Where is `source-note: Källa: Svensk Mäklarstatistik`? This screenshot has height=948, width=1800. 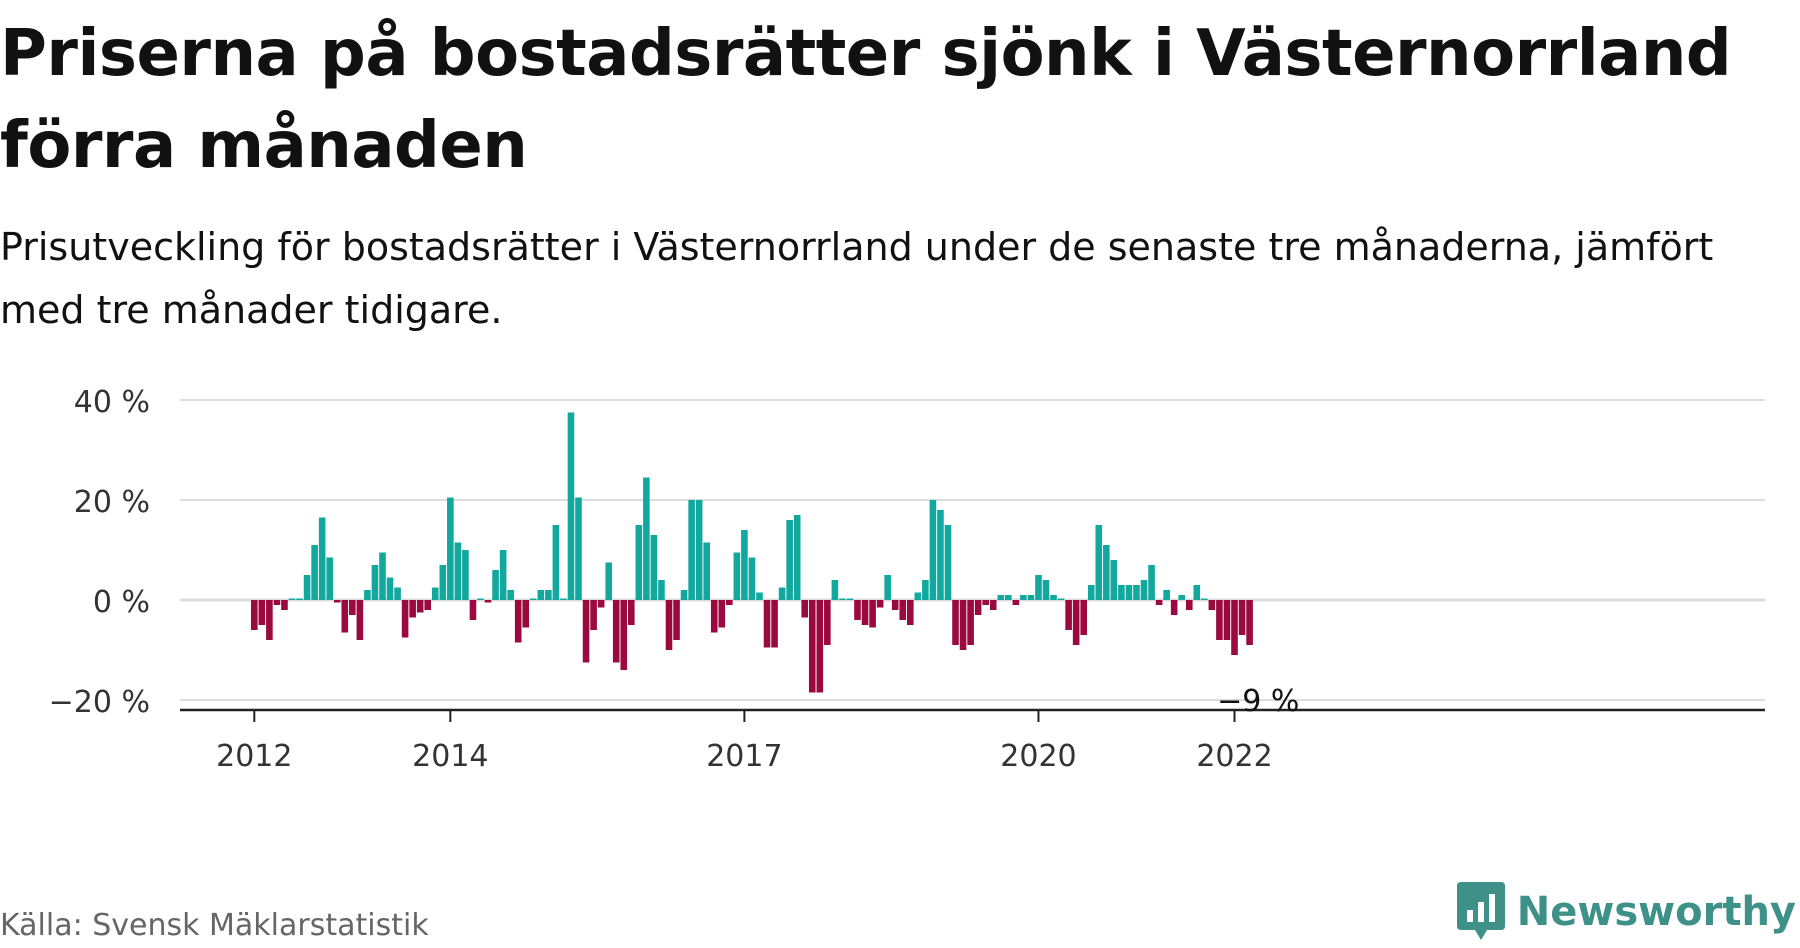 source-note: Källa: Svensk Mäklarstatistik is located at coordinates (214, 925).